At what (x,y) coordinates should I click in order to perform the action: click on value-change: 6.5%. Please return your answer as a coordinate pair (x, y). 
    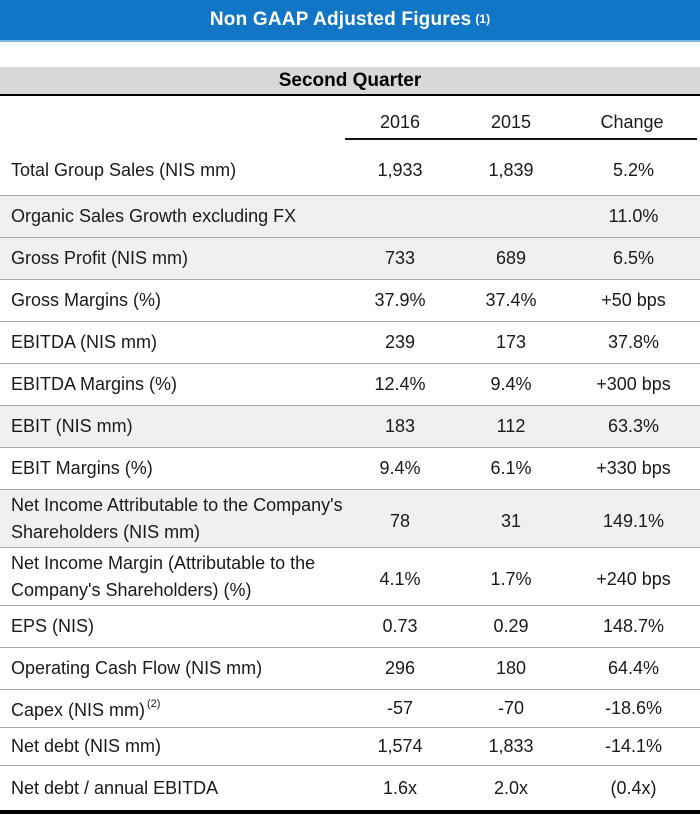
    Looking at the image, I should click on (633, 258).